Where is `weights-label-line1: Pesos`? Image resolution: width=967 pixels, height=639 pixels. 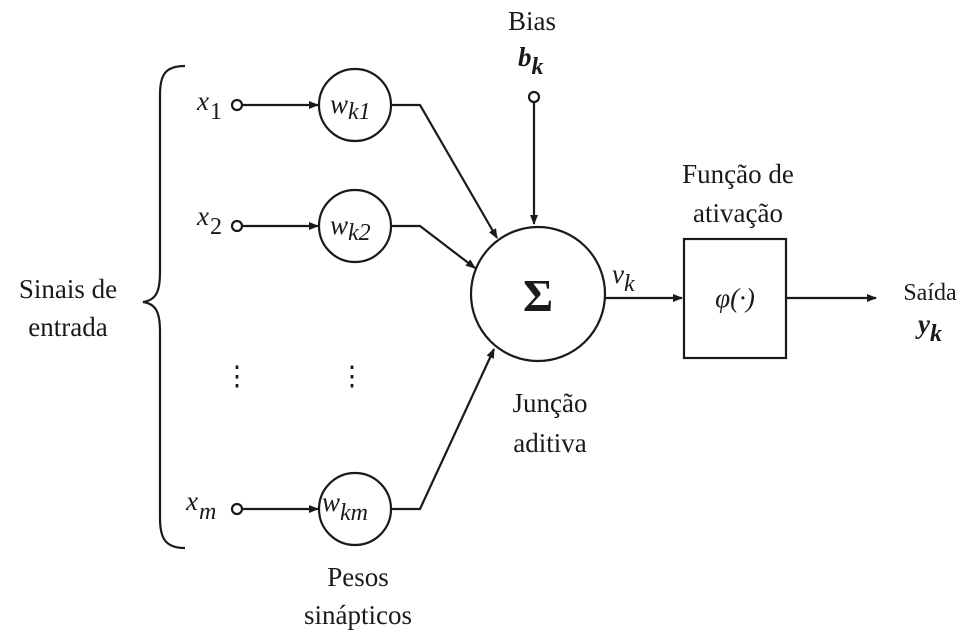
weights-label-line1: Pesos is located at coordinates (358, 577).